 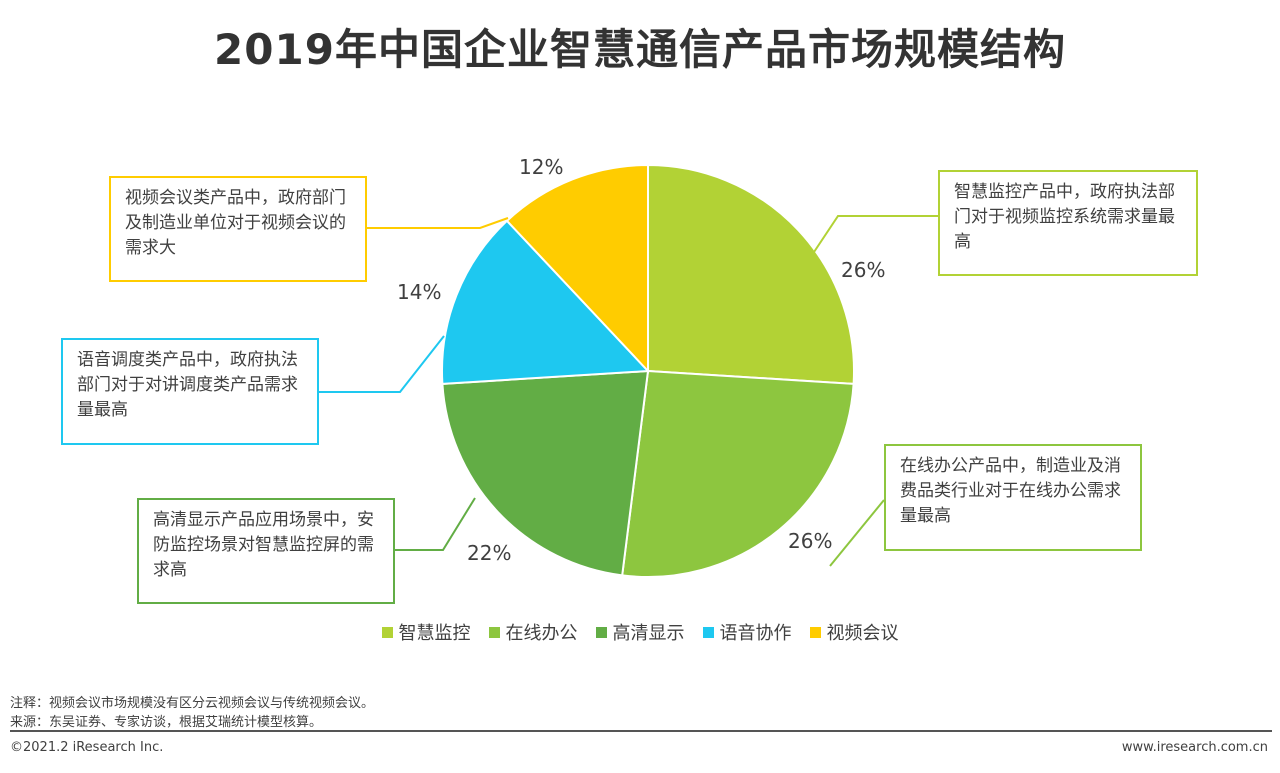 What do you see at coordinates (863, 270) in the screenshot?
I see `slice-label-smart-monitoring: 26%` at bounding box center [863, 270].